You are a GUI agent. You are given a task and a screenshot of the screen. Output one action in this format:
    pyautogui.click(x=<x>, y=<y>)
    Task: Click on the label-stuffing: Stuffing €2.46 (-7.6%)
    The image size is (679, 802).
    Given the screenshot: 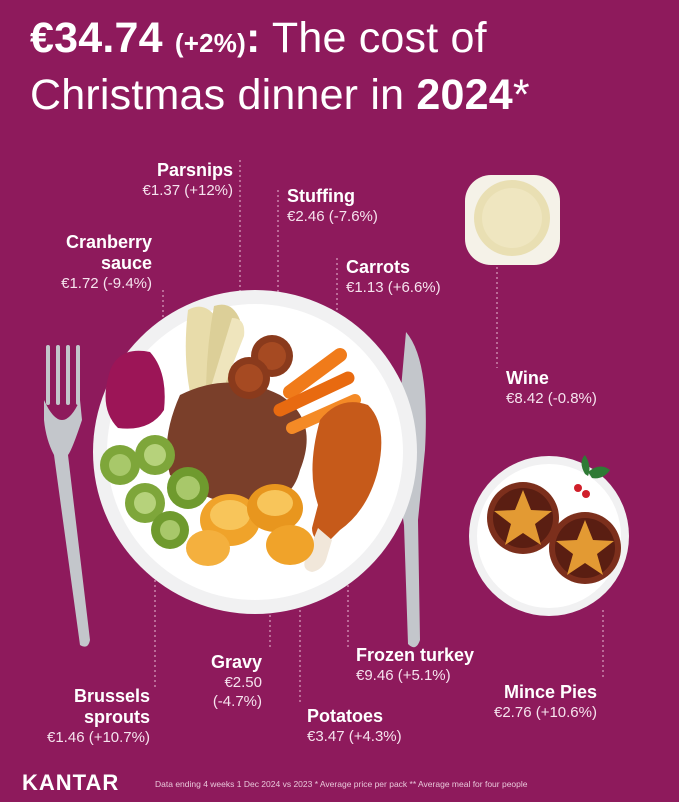 What is the action you would take?
    pyautogui.click(x=332, y=206)
    